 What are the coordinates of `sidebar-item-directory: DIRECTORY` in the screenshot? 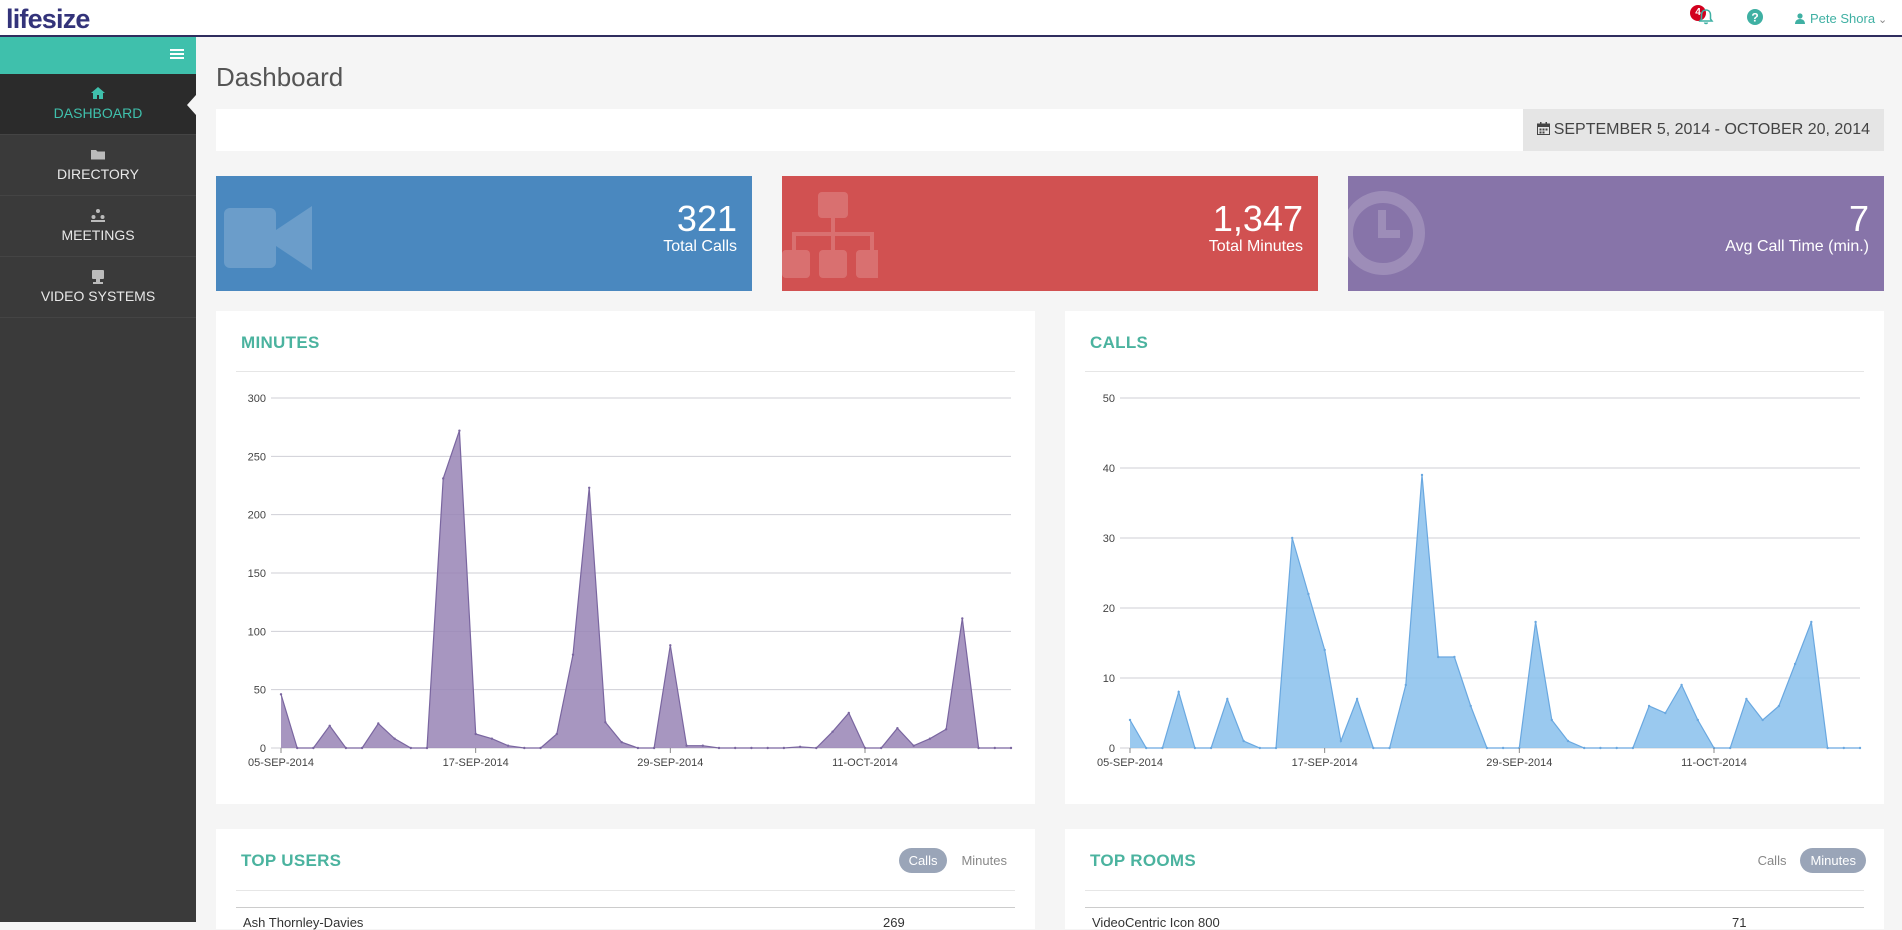 It's located at (98, 165).